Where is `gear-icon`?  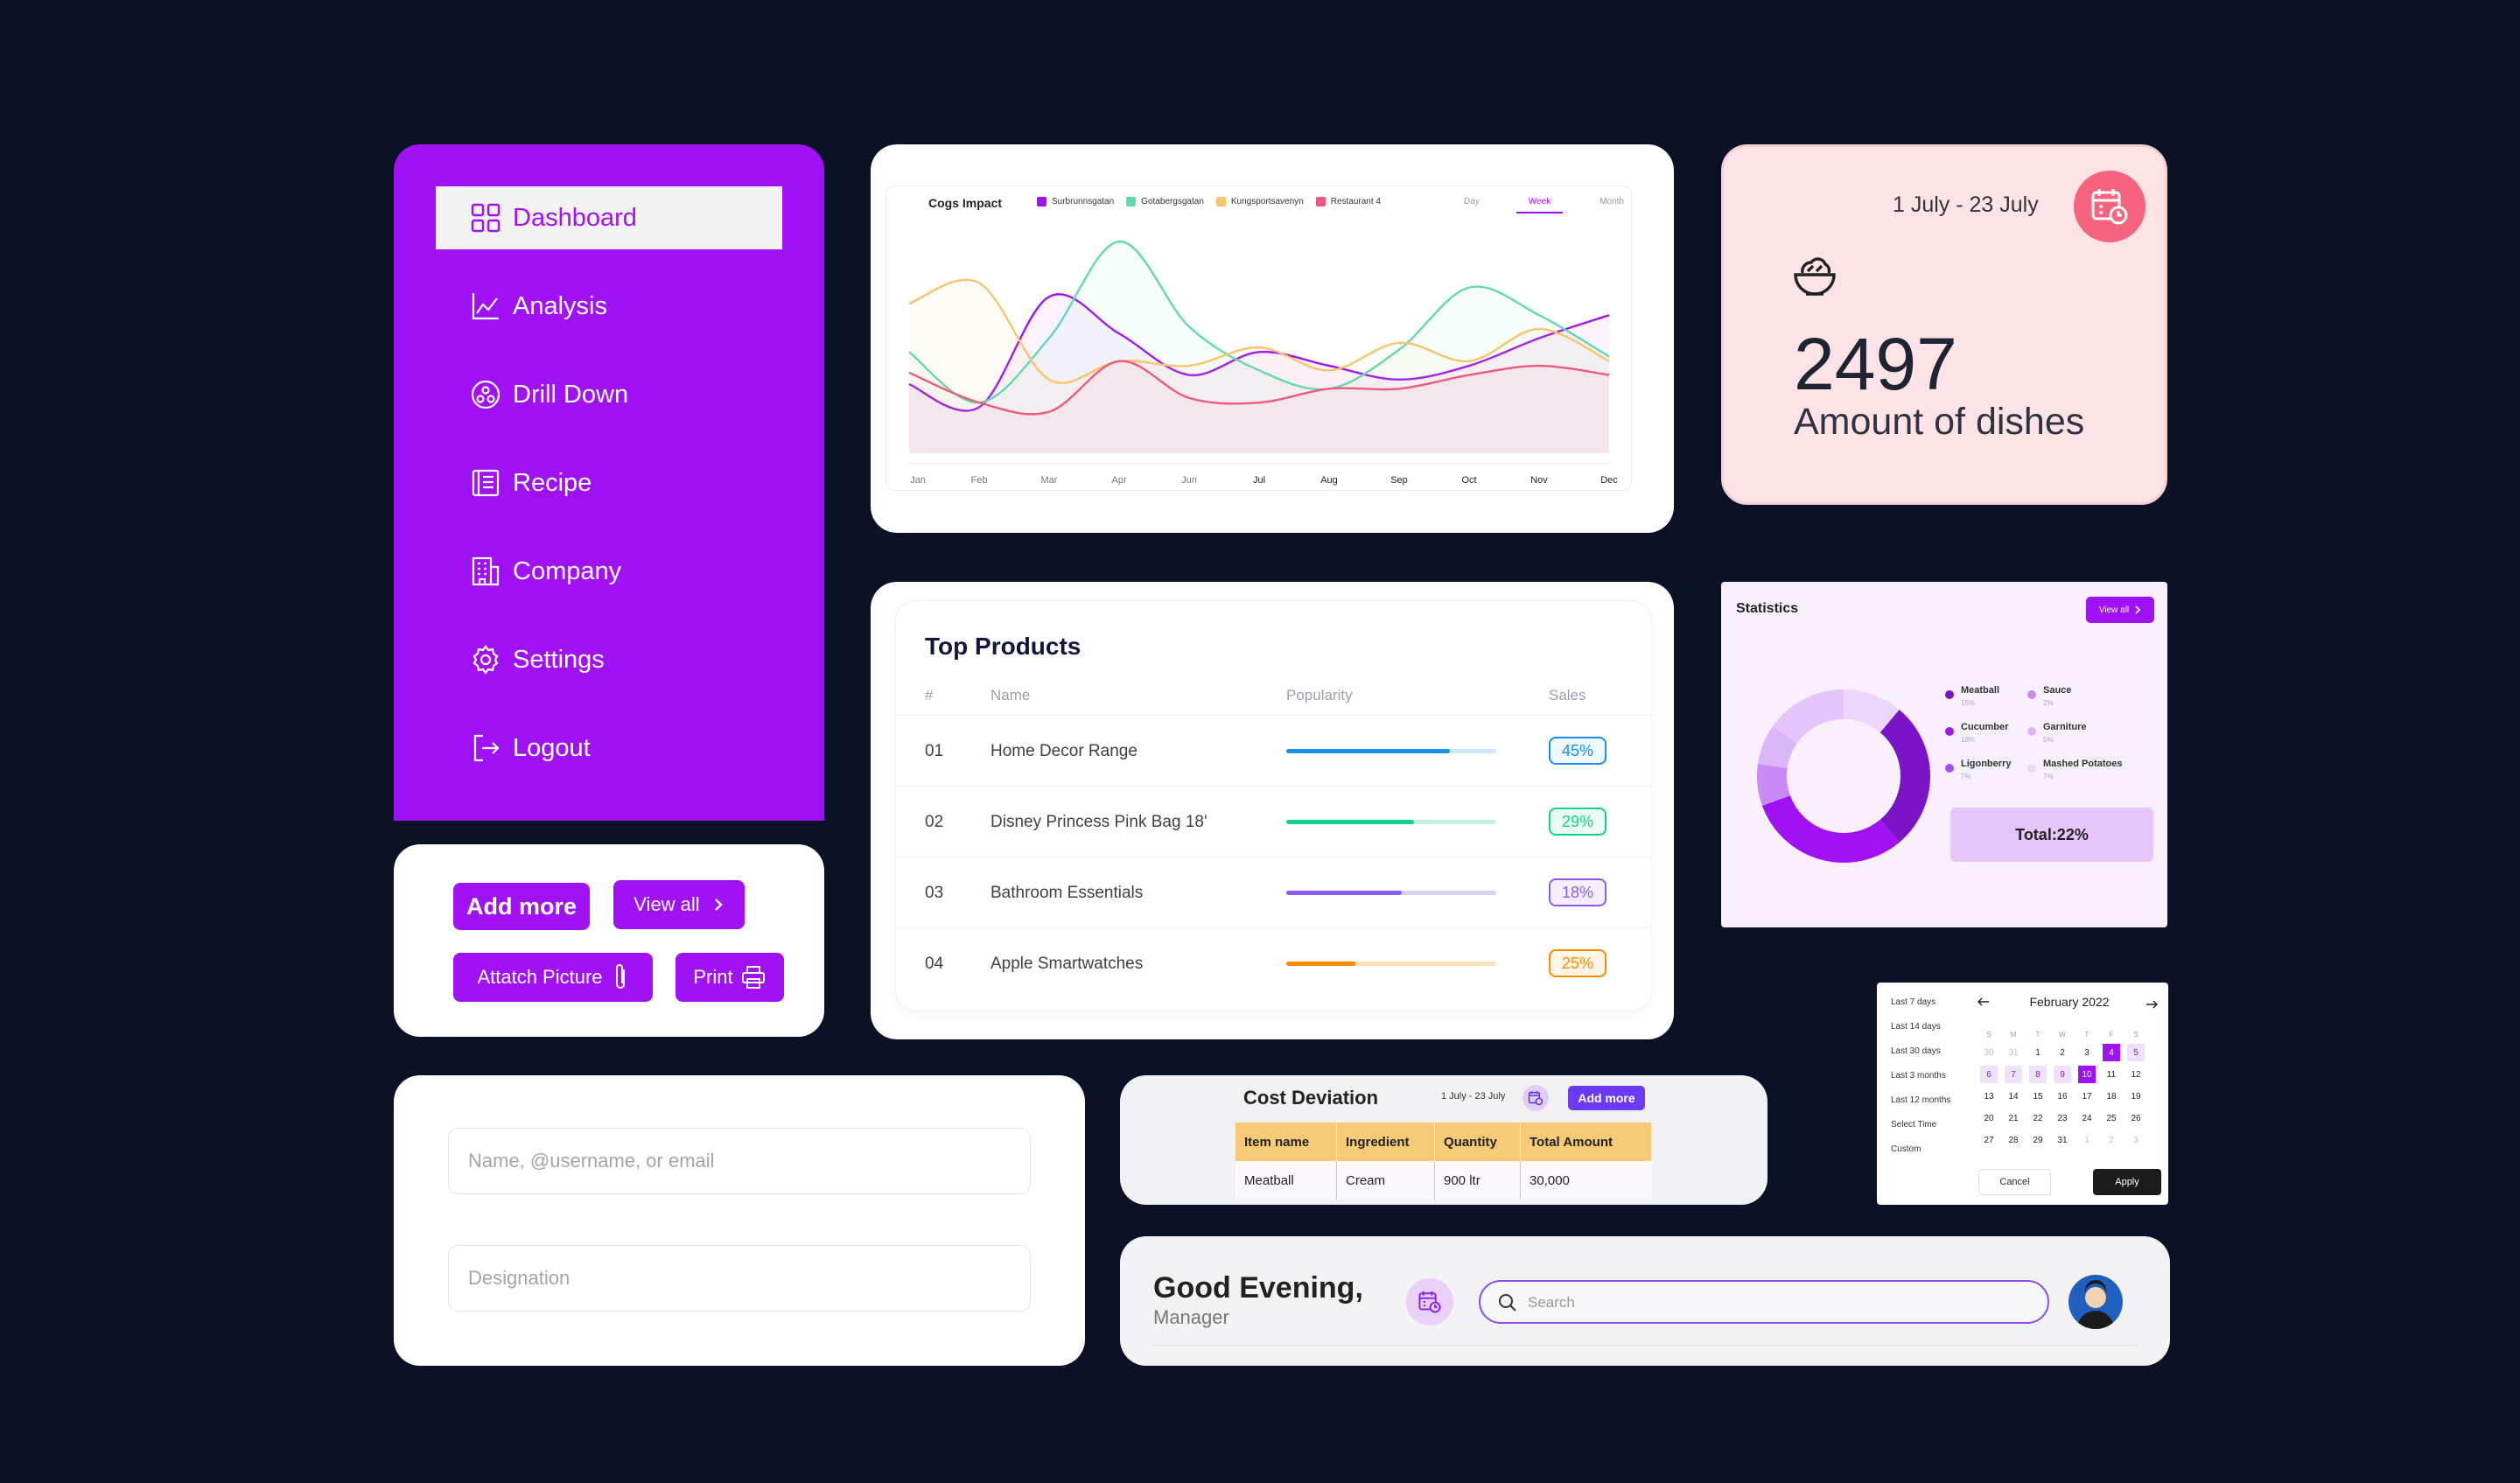 gear-icon is located at coordinates (485, 660).